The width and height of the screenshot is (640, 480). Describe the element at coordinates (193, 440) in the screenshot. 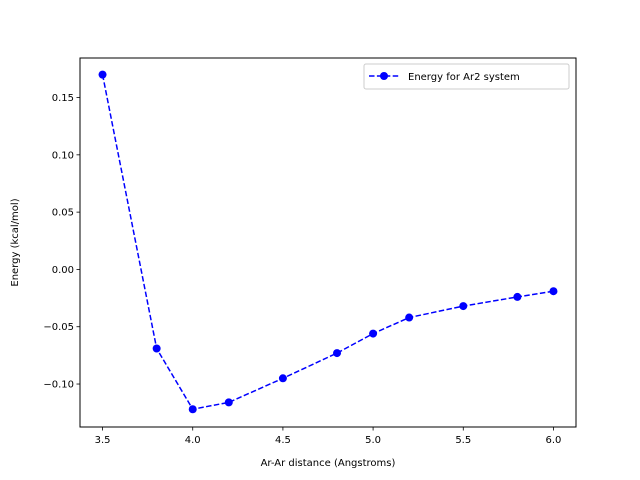

I see `x-tick-label: 4.0` at that location.